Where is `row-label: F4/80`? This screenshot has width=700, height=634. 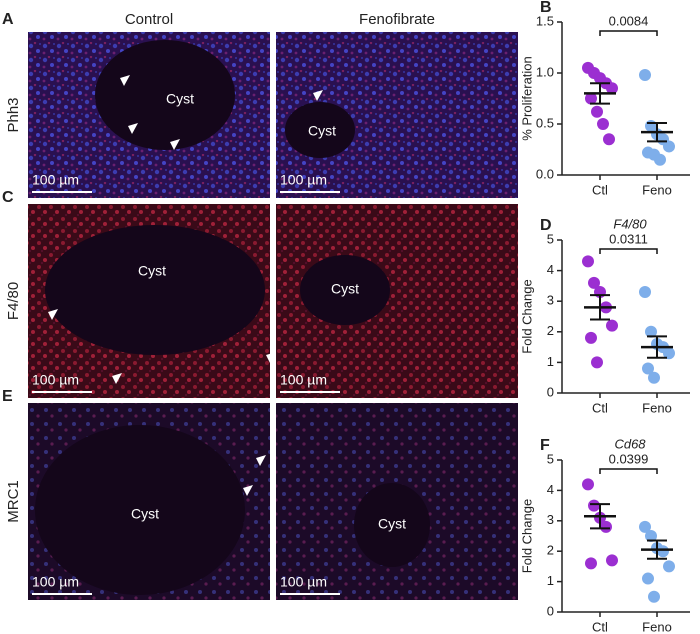
row-label: F4/80 is located at coordinates (13, 301).